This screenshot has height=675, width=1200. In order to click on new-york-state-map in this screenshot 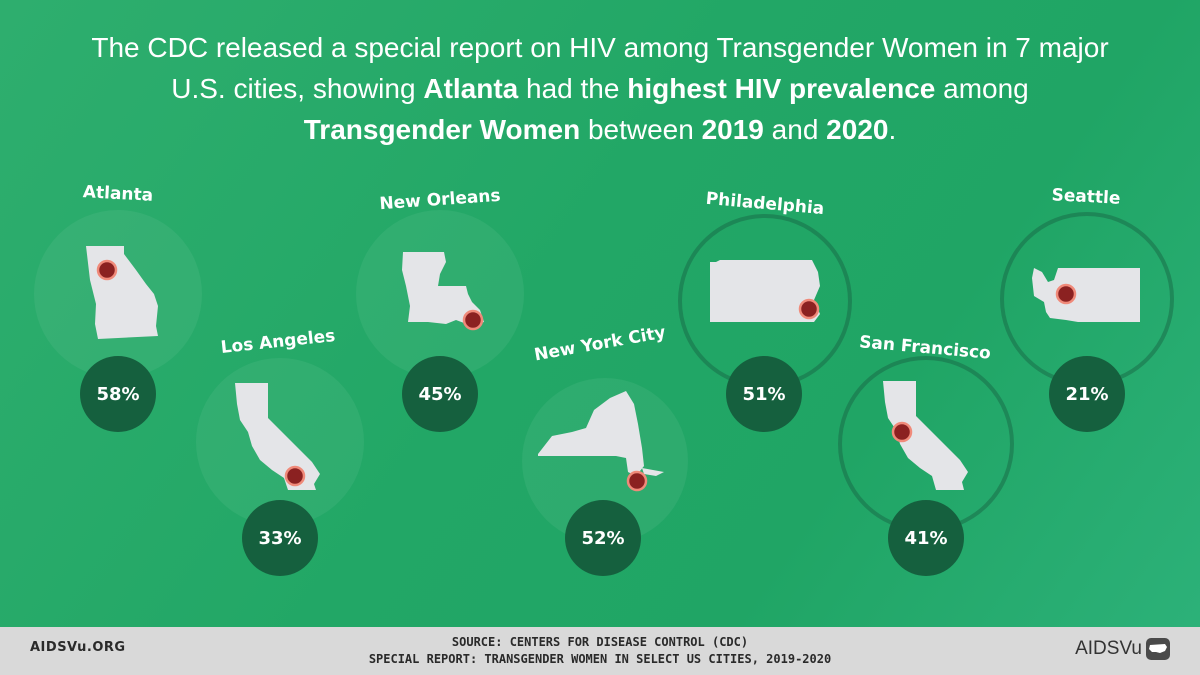, I will do `click(601, 433)`.